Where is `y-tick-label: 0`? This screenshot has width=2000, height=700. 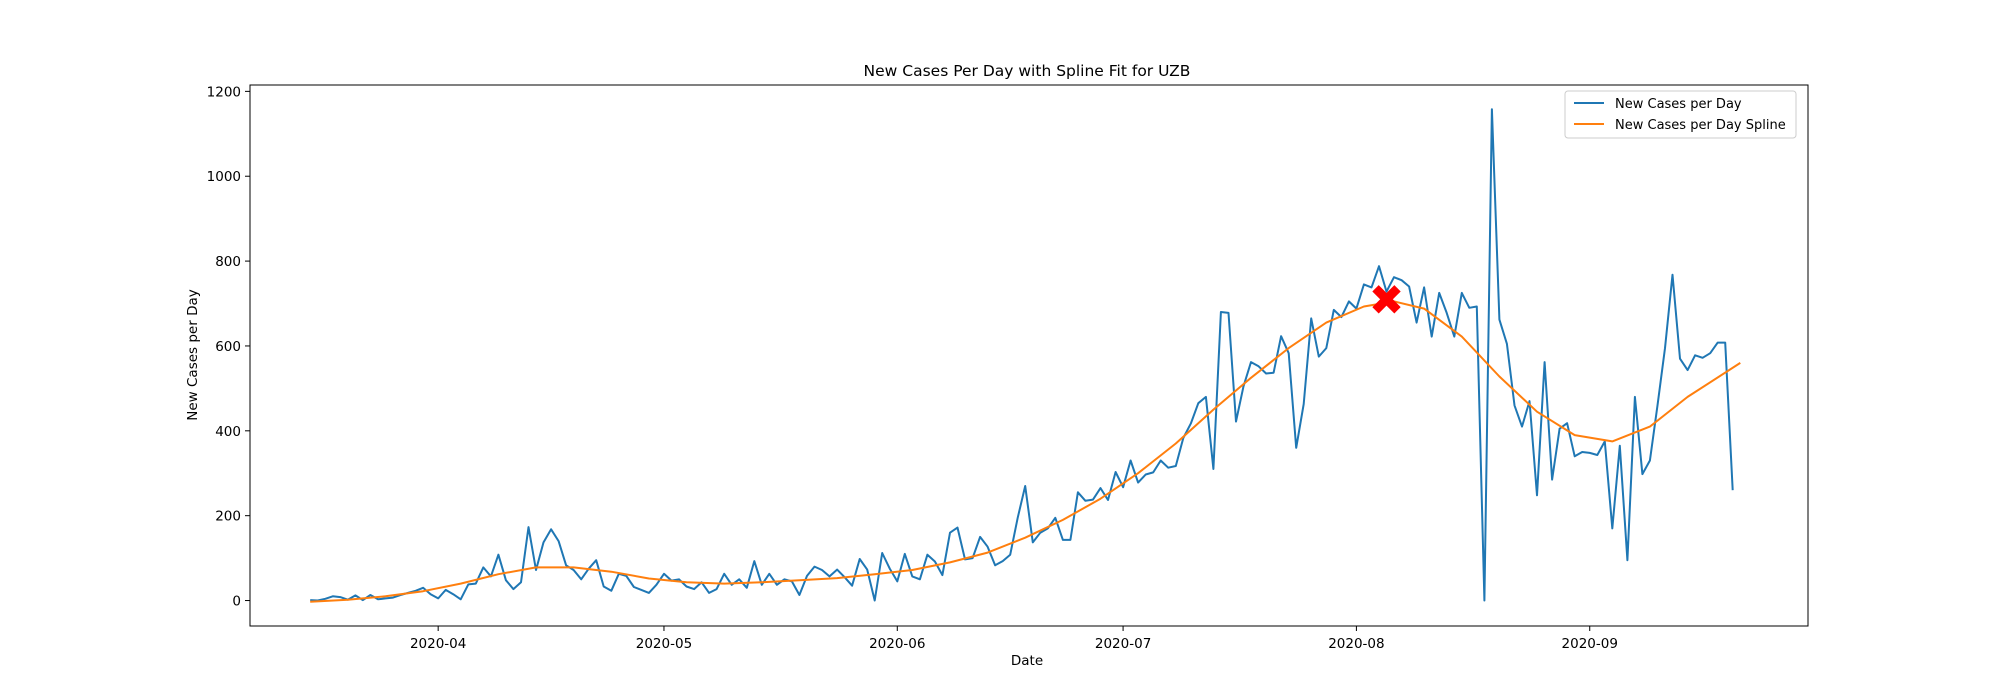 y-tick-label: 0 is located at coordinates (236, 602).